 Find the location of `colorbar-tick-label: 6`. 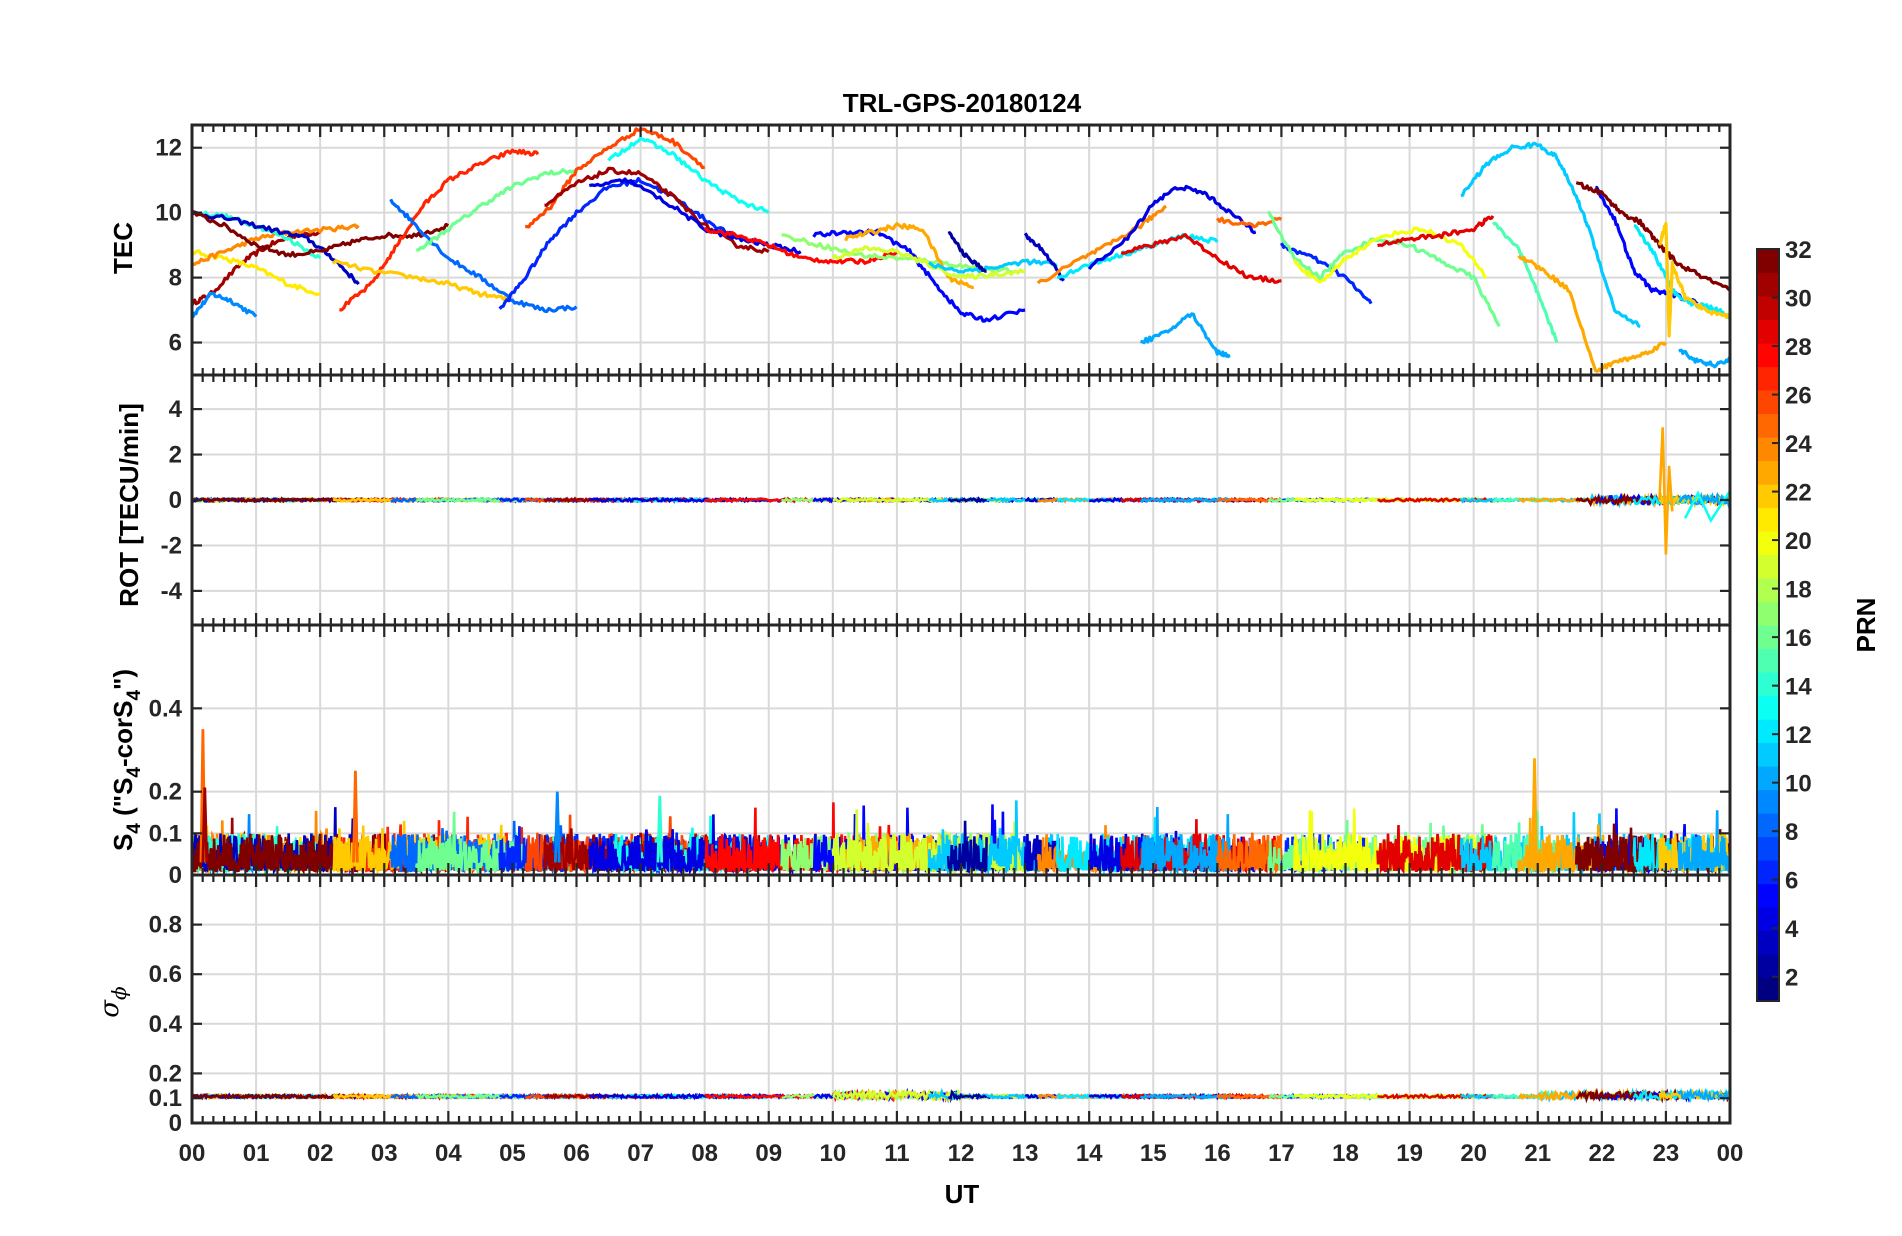

colorbar-tick-label: 6 is located at coordinates (1791, 881).